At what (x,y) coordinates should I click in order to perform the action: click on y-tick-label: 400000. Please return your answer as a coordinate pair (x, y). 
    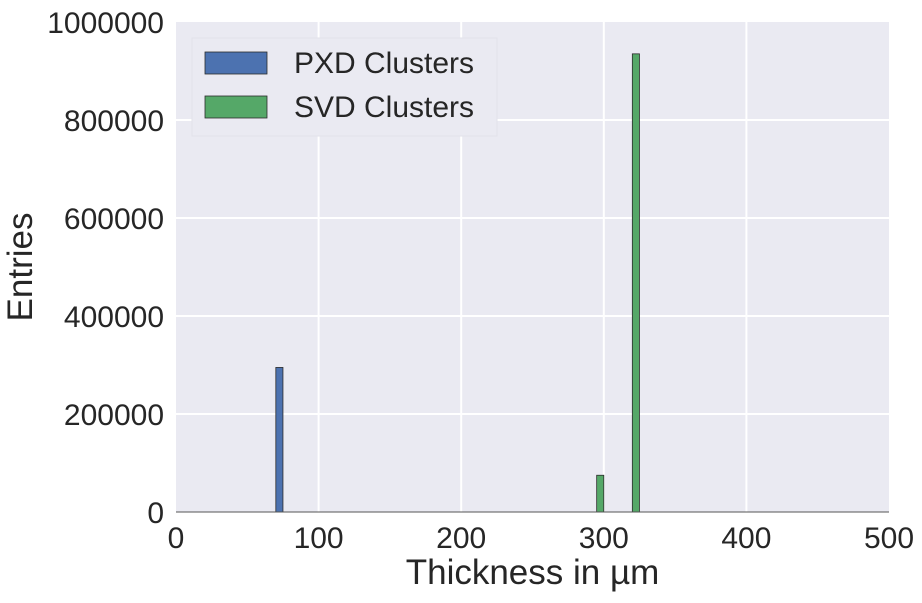
    Looking at the image, I should click on (114, 317).